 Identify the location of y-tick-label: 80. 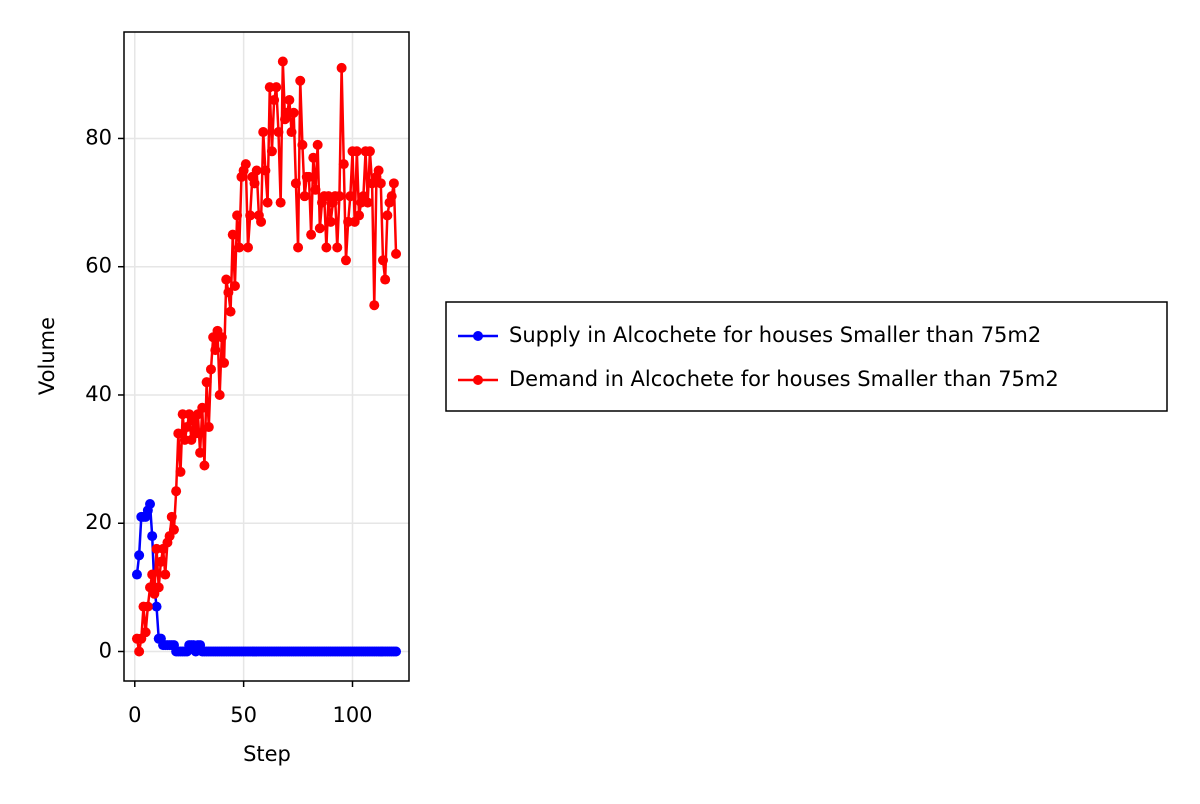
(98, 137).